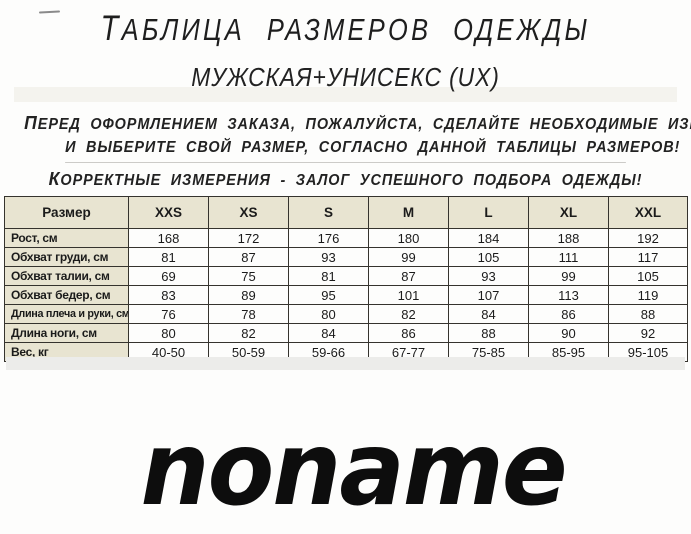  I want to click on table-cell: 89, so click(248, 295).